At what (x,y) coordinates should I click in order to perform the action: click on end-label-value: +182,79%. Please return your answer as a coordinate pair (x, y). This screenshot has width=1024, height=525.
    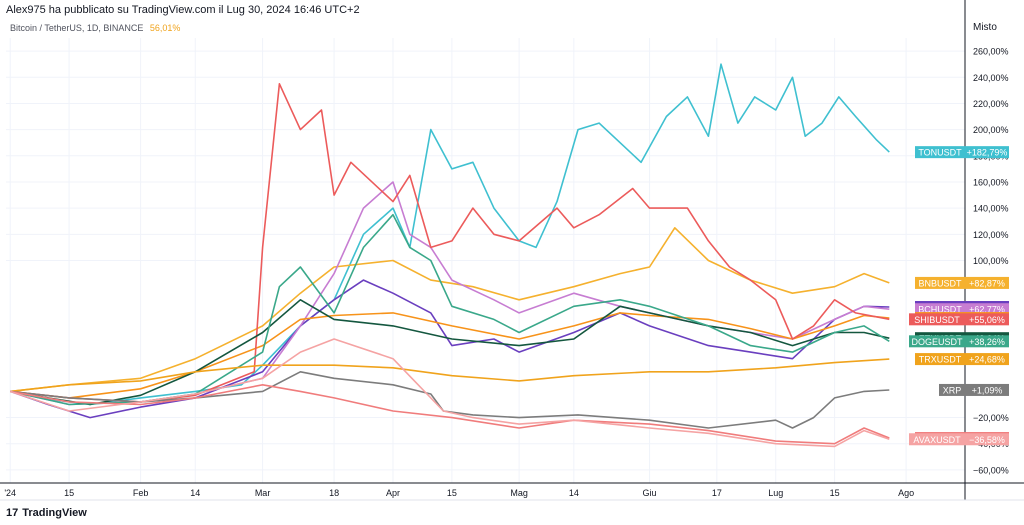
    Looking at the image, I should click on (987, 153).